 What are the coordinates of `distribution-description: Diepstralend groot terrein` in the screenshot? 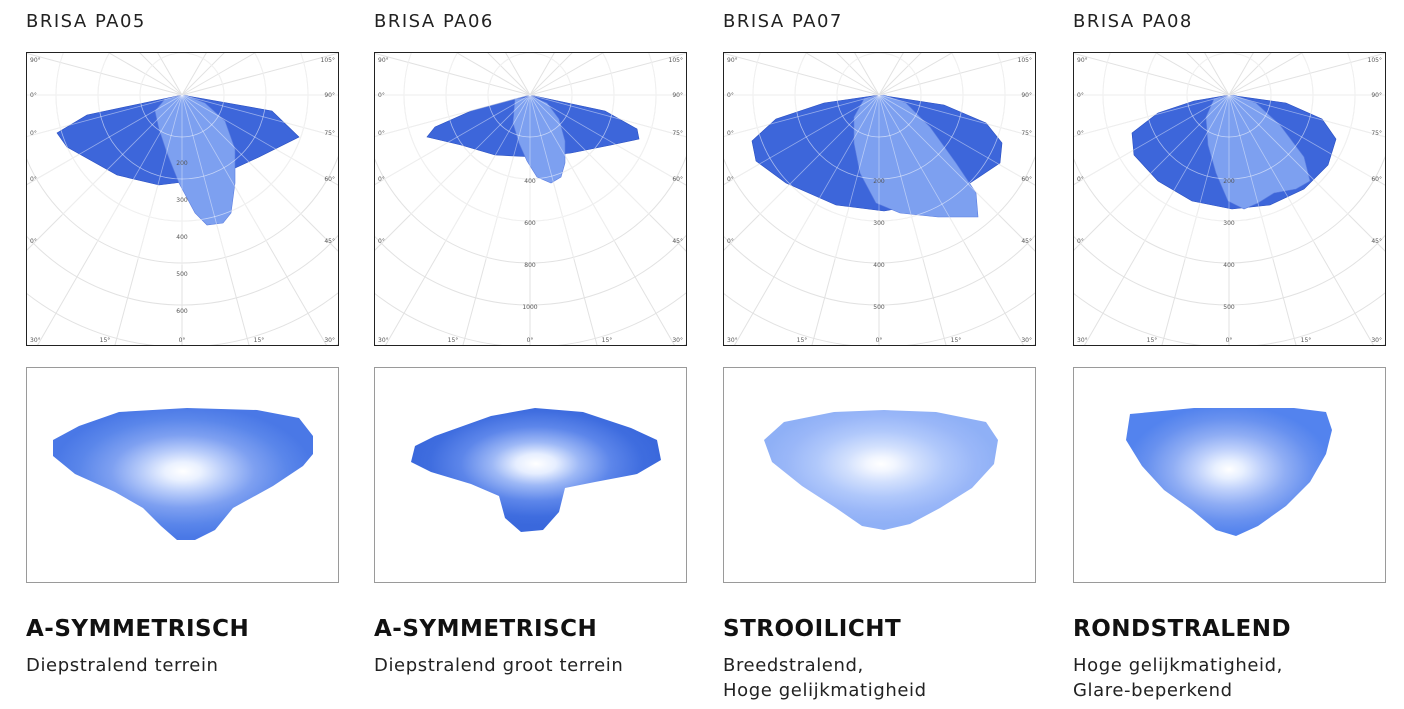 It's located at (498, 665).